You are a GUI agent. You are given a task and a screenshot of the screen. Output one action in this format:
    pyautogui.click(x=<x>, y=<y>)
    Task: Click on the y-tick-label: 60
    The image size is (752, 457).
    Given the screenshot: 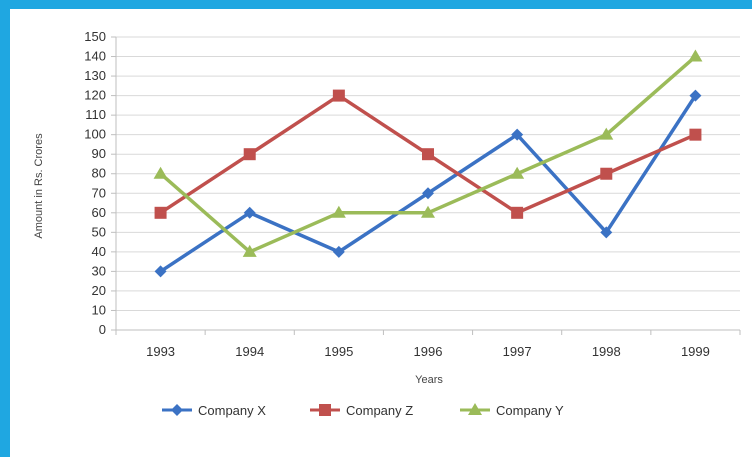 What is the action you would take?
    pyautogui.click(x=99, y=212)
    